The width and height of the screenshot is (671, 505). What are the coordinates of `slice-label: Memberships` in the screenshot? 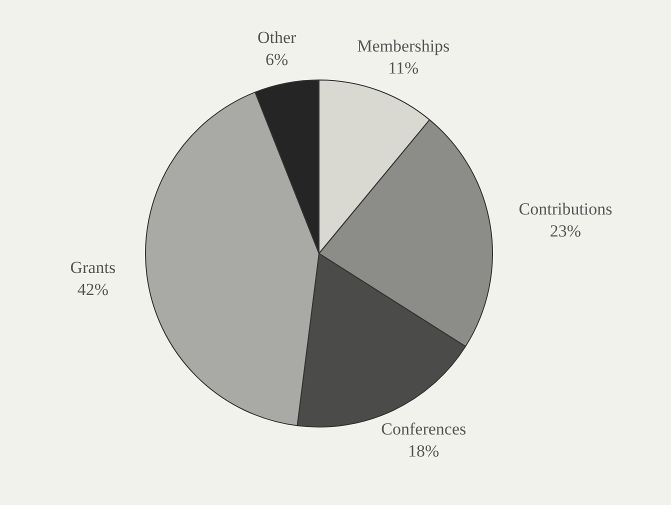 It's located at (403, 46).